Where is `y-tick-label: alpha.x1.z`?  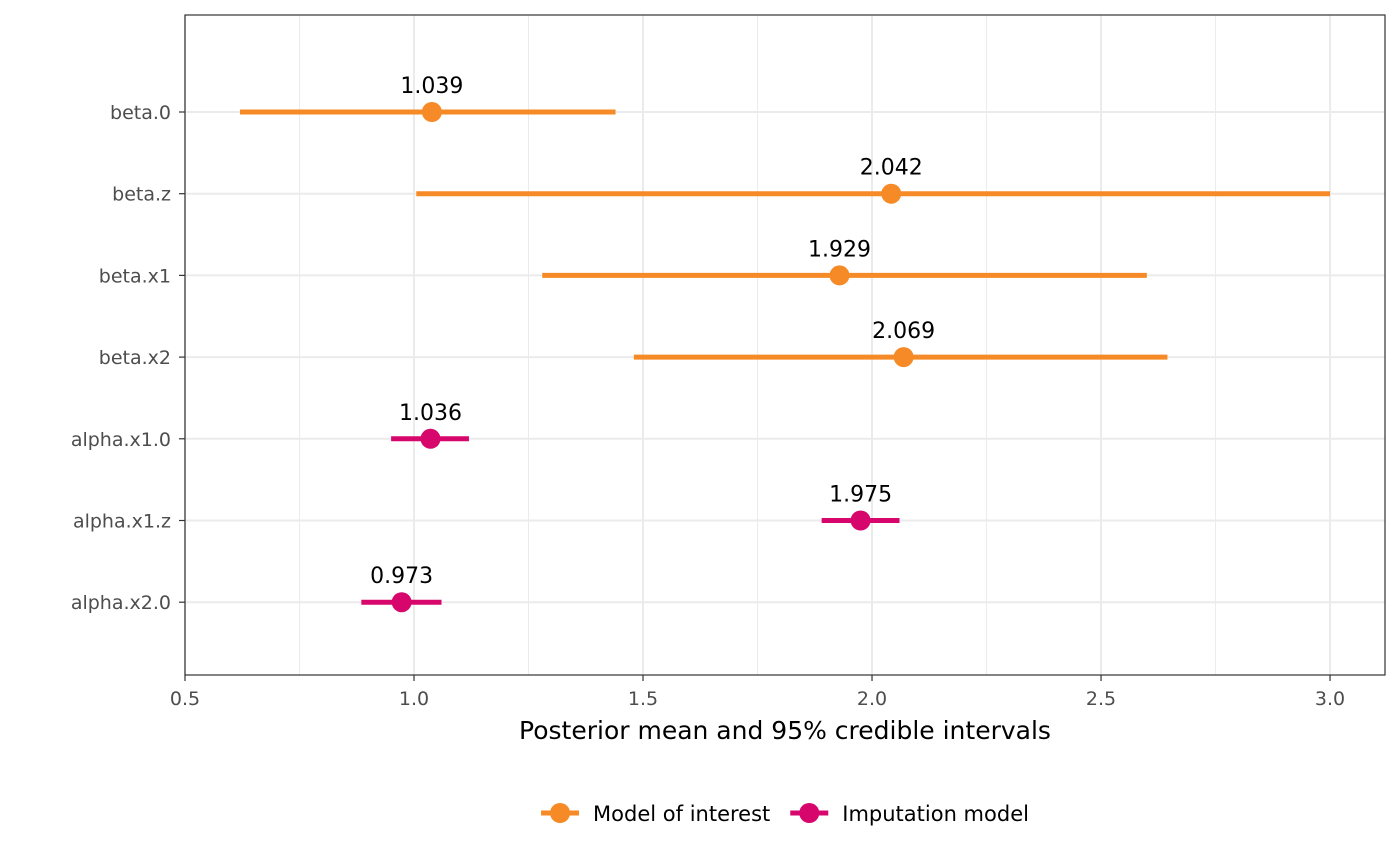
y-tick-label: alpha.x1.z is located at coordinates (122, 522).